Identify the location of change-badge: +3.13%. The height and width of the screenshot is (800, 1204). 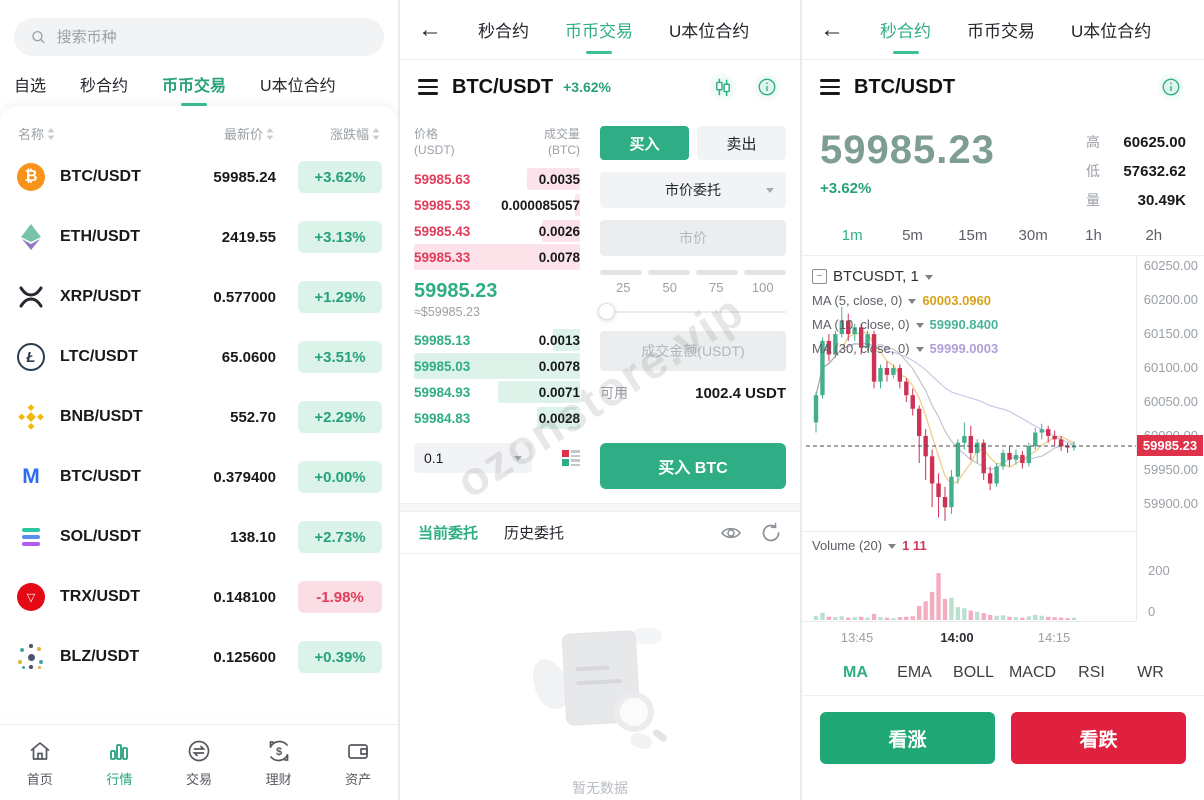
(340, 237).